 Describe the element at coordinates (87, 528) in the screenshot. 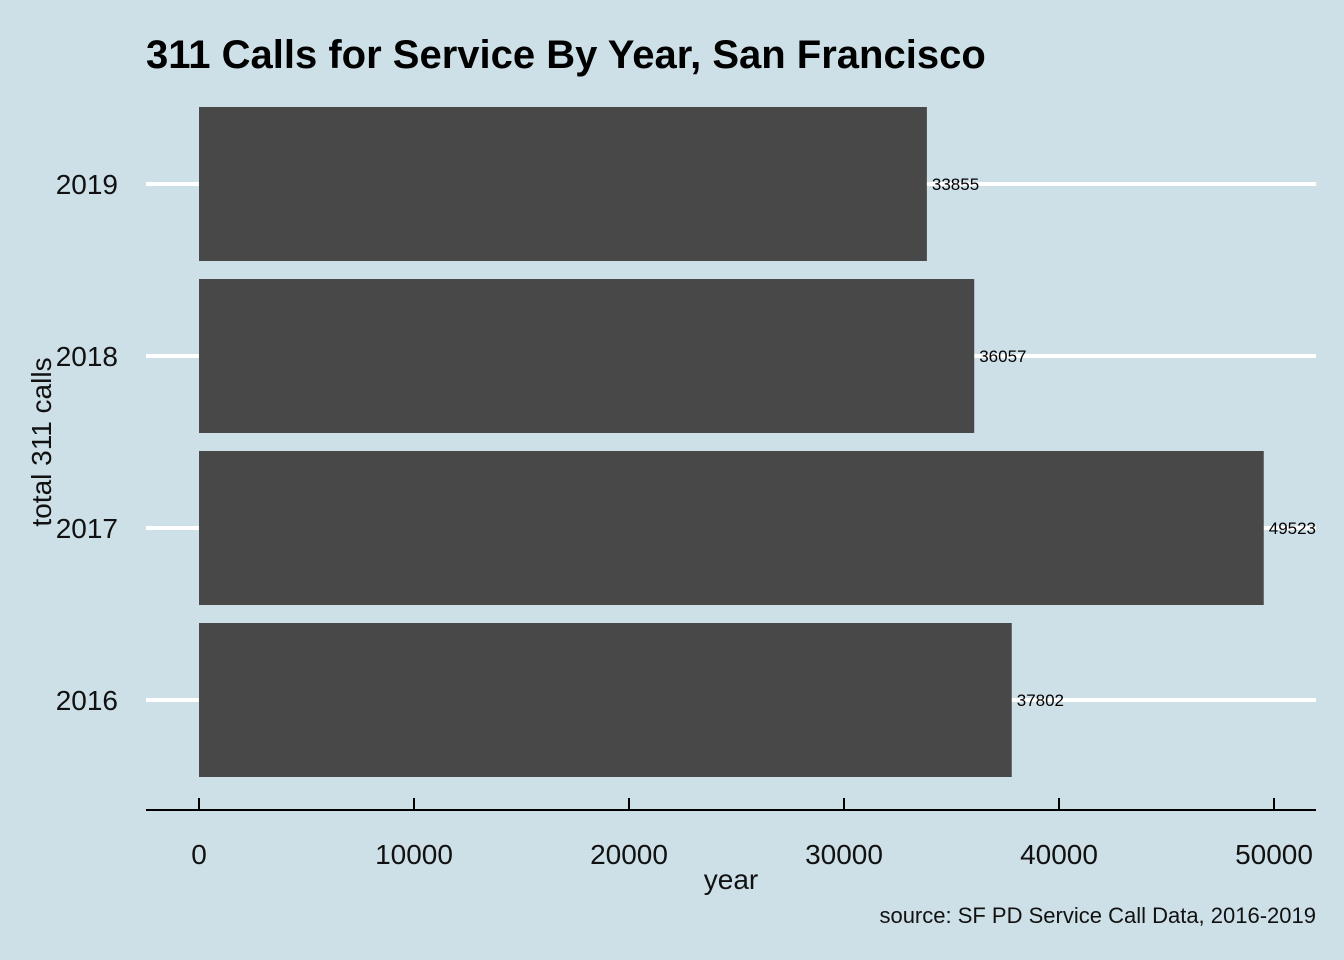

I see `y-tick-label-2017: 2017` at that location.